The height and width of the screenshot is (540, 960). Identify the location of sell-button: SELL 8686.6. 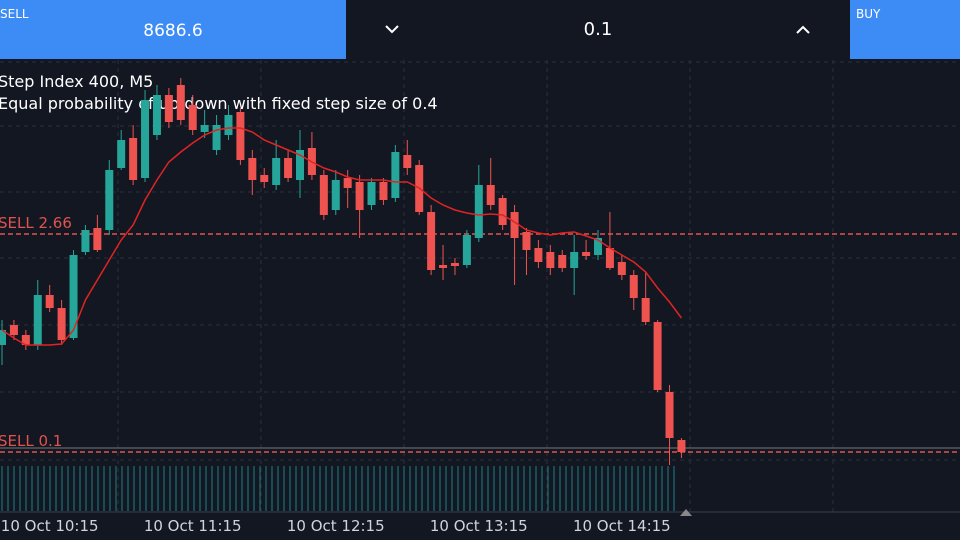
(173, 29).